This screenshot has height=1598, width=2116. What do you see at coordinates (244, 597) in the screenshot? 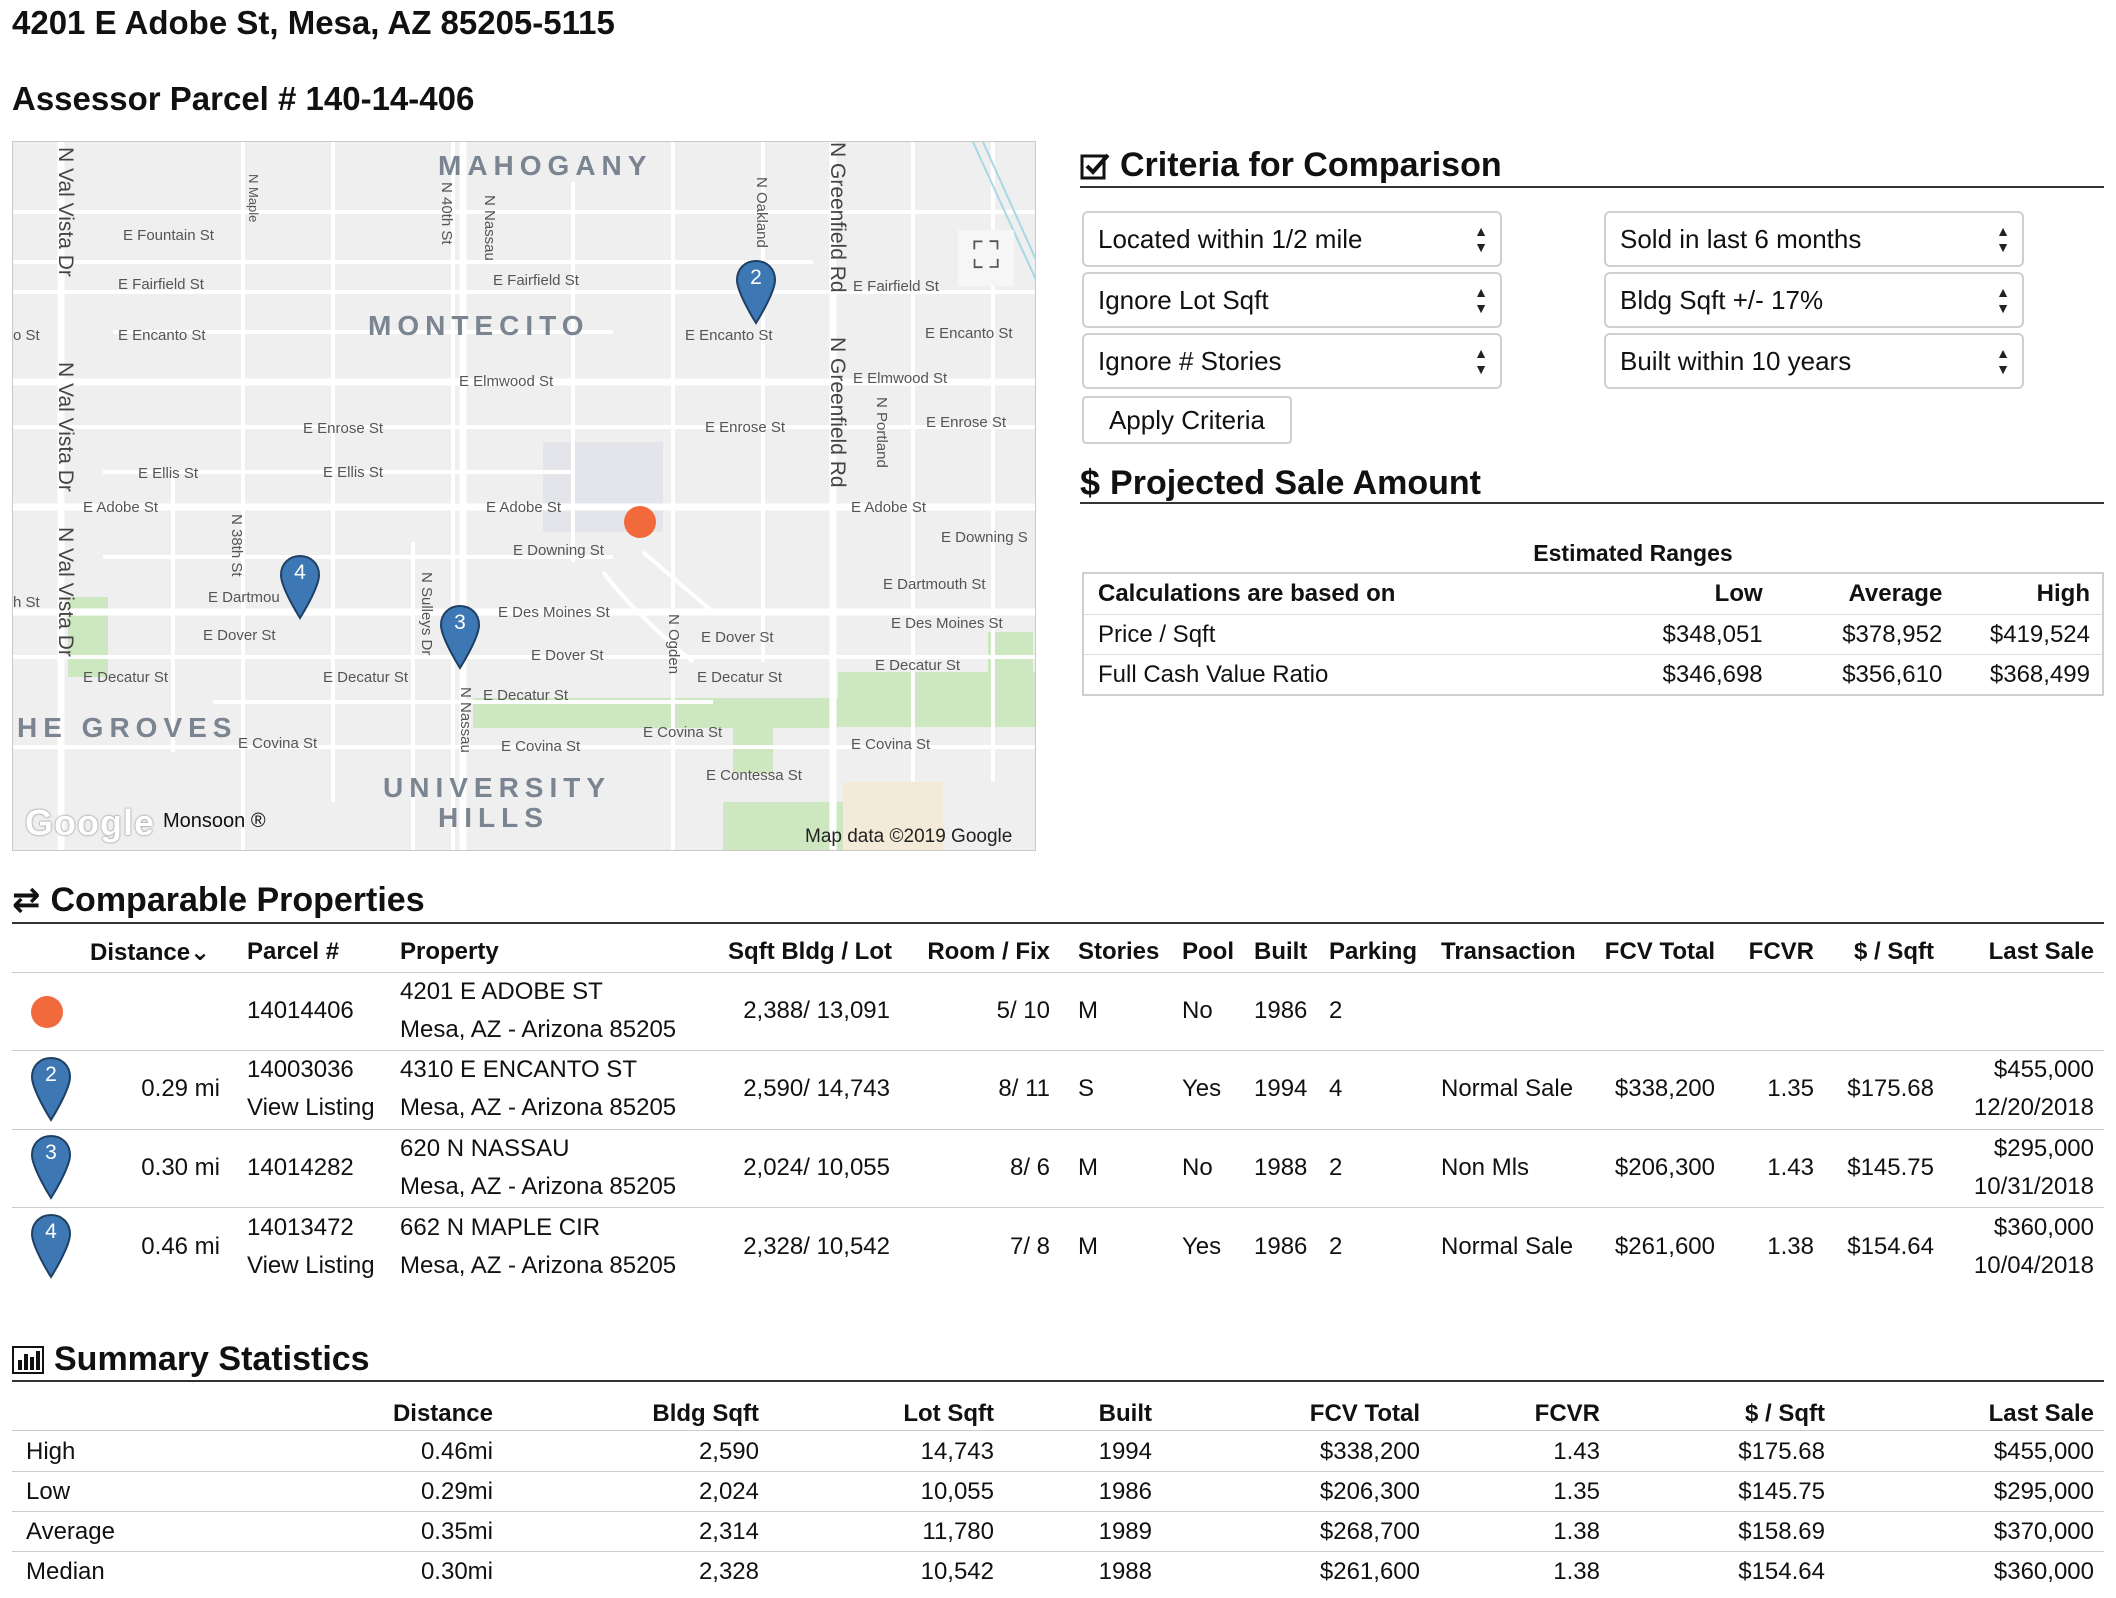
I see `map-street: E Dartmou` at bounding box center [244, 597].